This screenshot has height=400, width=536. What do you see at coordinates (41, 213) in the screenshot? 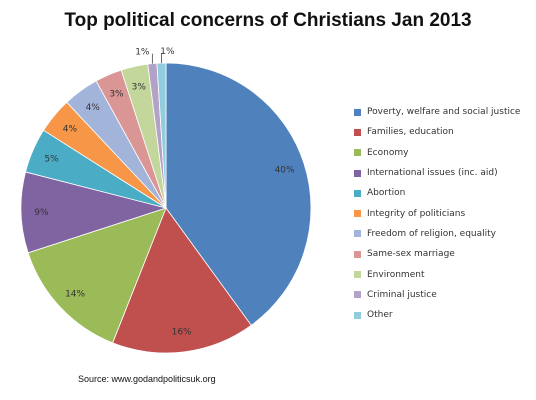
I see `pie-slice-label: 9%` at bounding box center [41, 213].